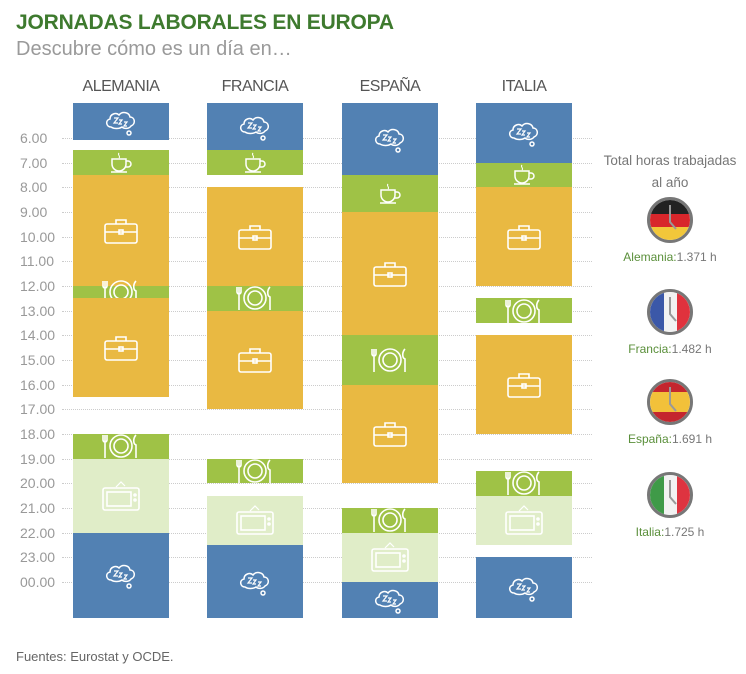  What do you see at coordinates (205, 22) in the screenshot?
I see `page-title: JORNADAS LABORALES EN EUROPA` at bounding box center [205, 22].